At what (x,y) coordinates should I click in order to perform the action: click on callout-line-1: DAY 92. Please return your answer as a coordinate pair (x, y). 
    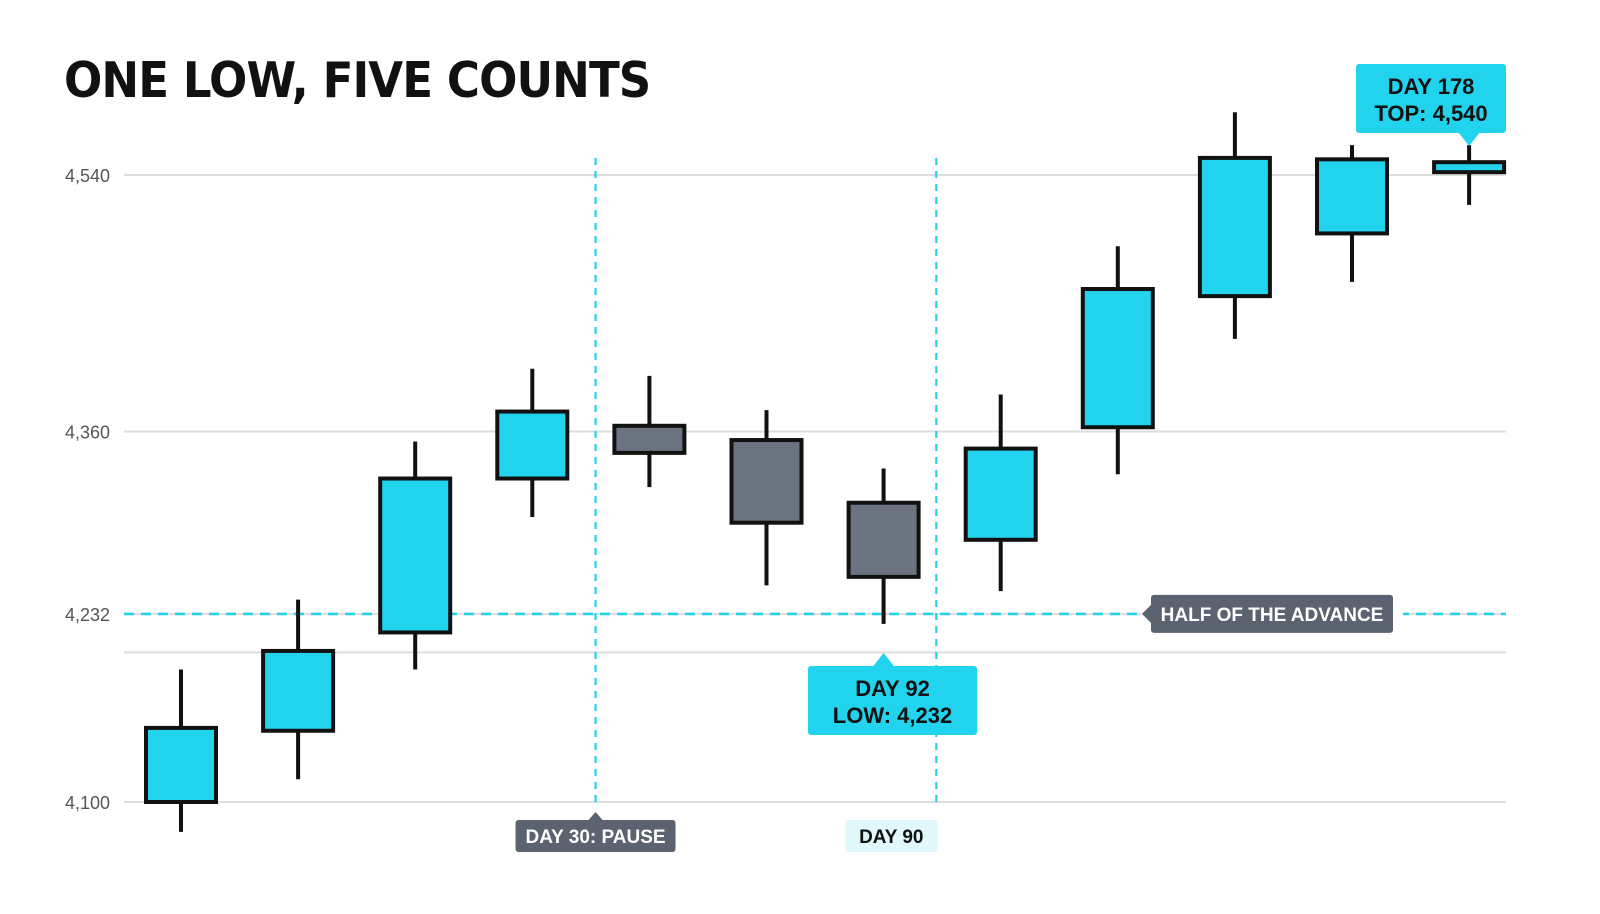
    Looking at the image, I should click on (892, 688).